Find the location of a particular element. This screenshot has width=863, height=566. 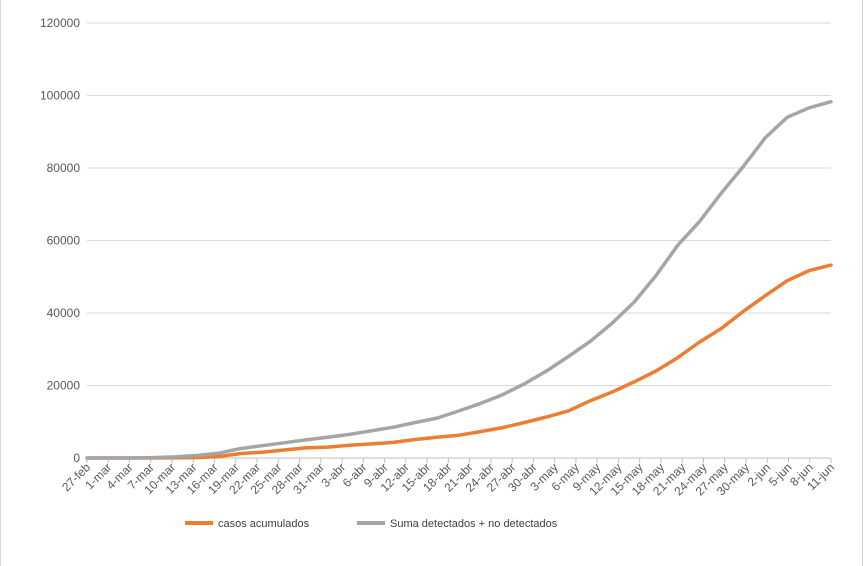

y-tick-label: 0 is located at coordinates (76, 458).